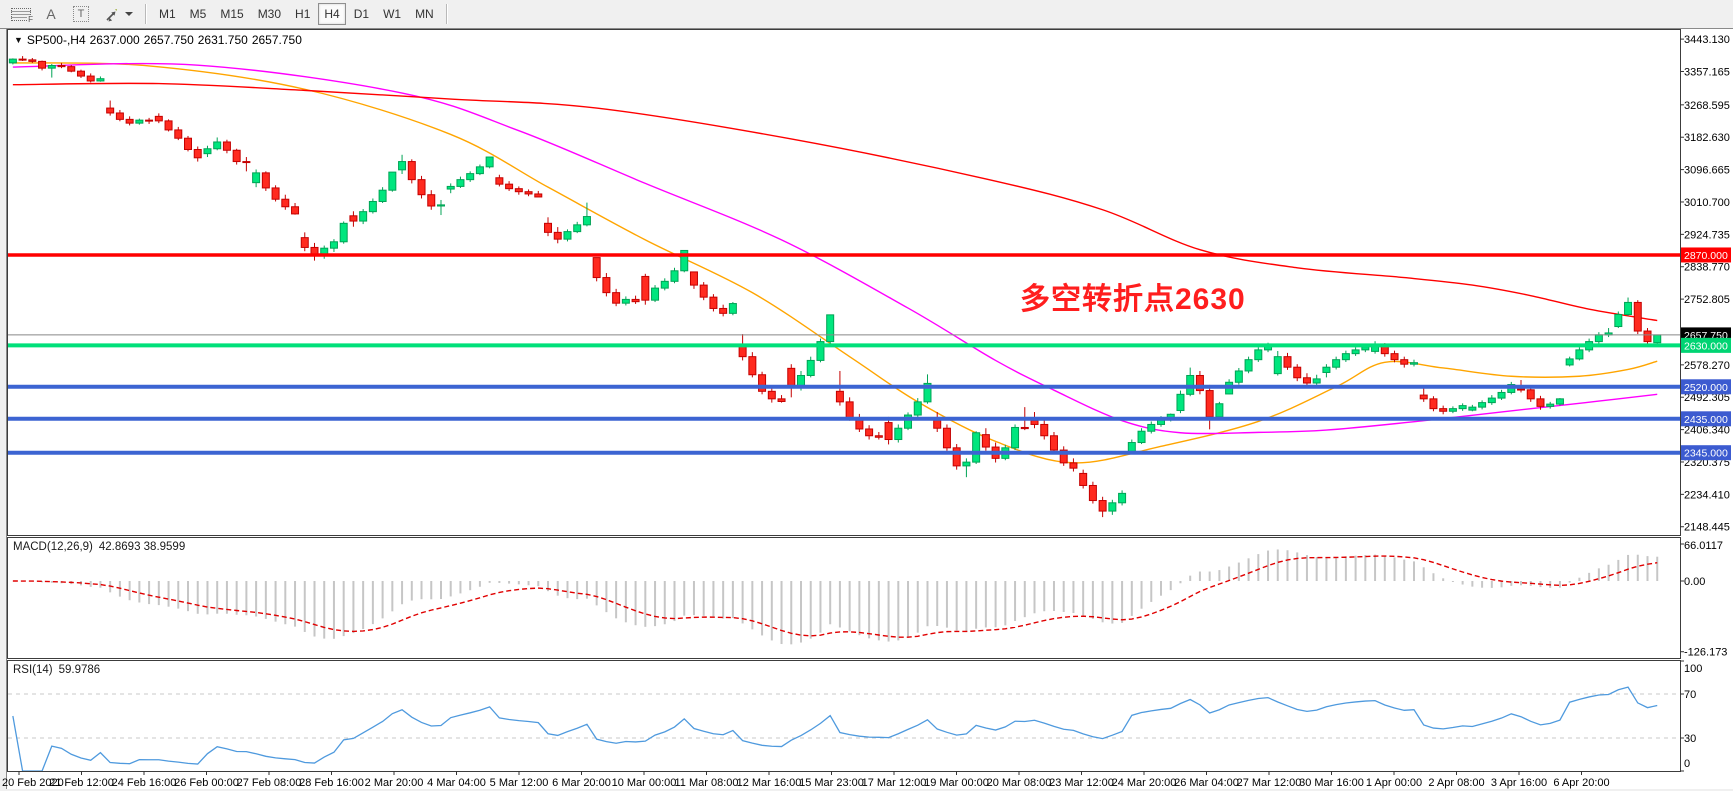  I want to click on timeframe-button-M15: M15, so click(232, 14).